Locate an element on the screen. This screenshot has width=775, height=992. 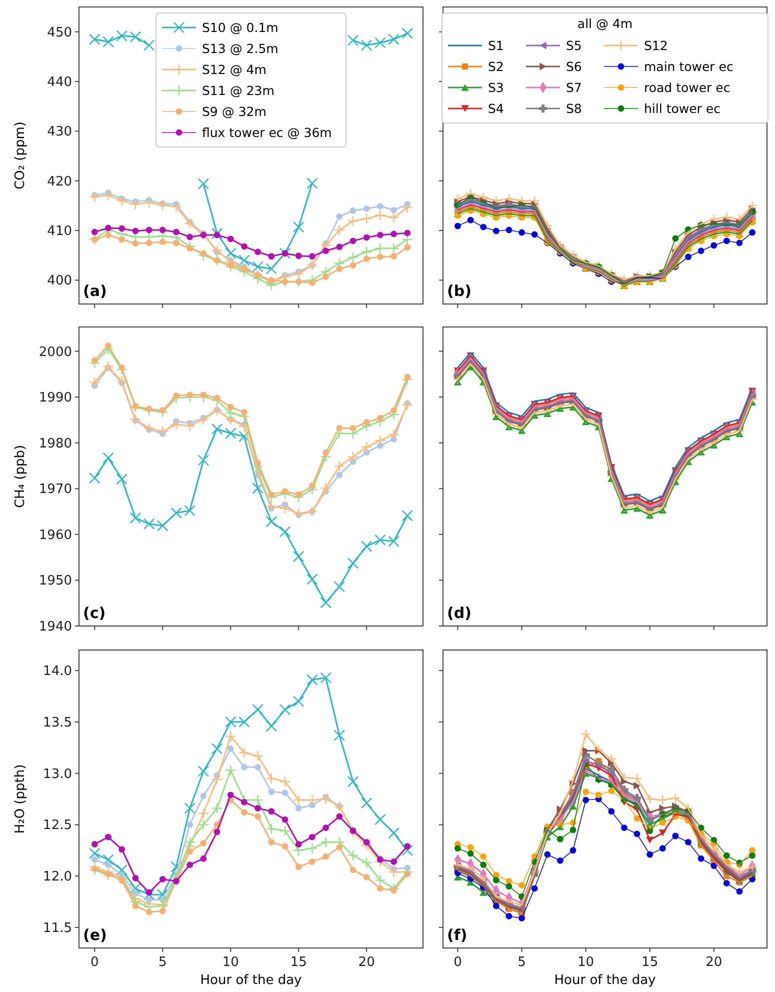
y-tick-label: 450 is located at coordinates (59, 32).